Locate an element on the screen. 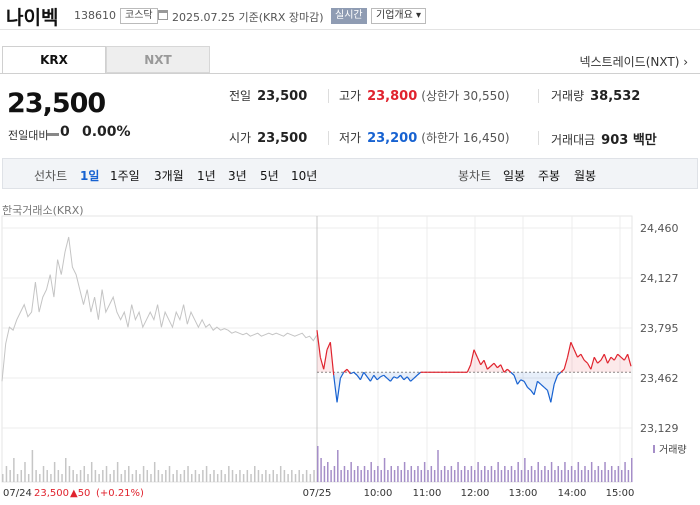 The image size is (700, 505). period-daily: 일봉 is located at coordinates (514, 176).